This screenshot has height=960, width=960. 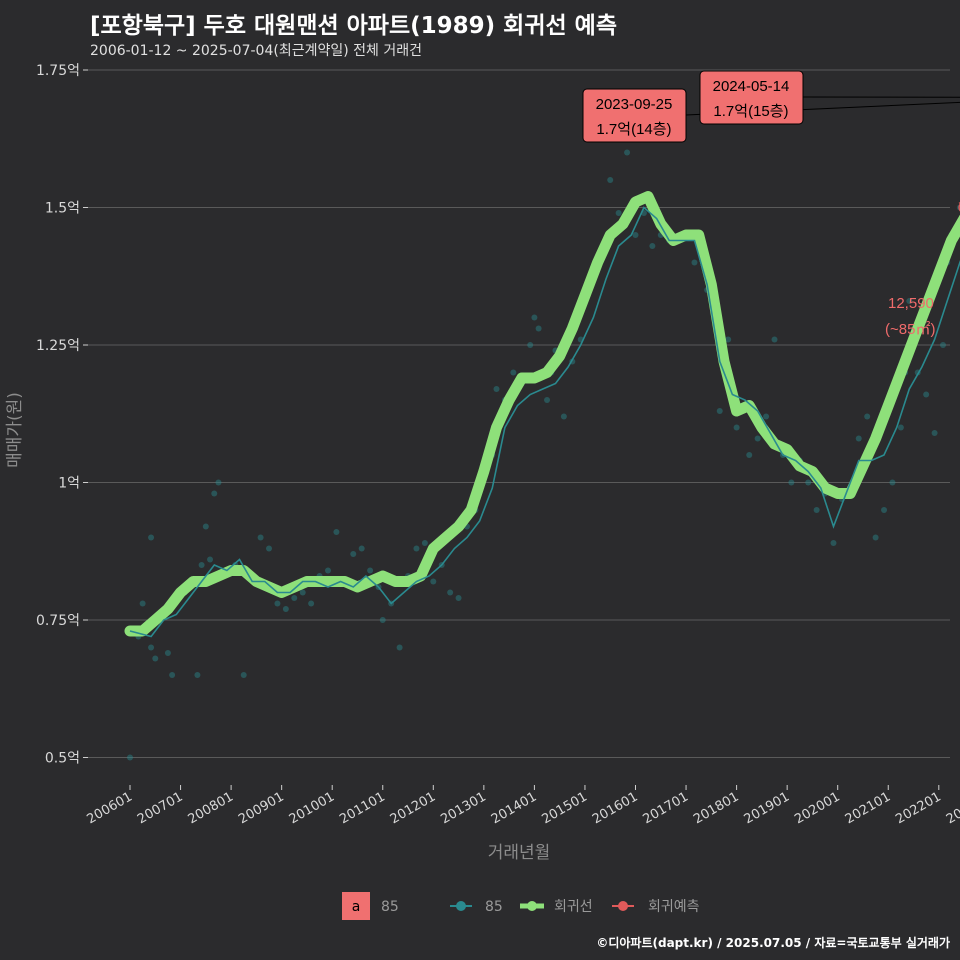 I want to click on x-tick-label: 200901, so click(x=261, y=808).